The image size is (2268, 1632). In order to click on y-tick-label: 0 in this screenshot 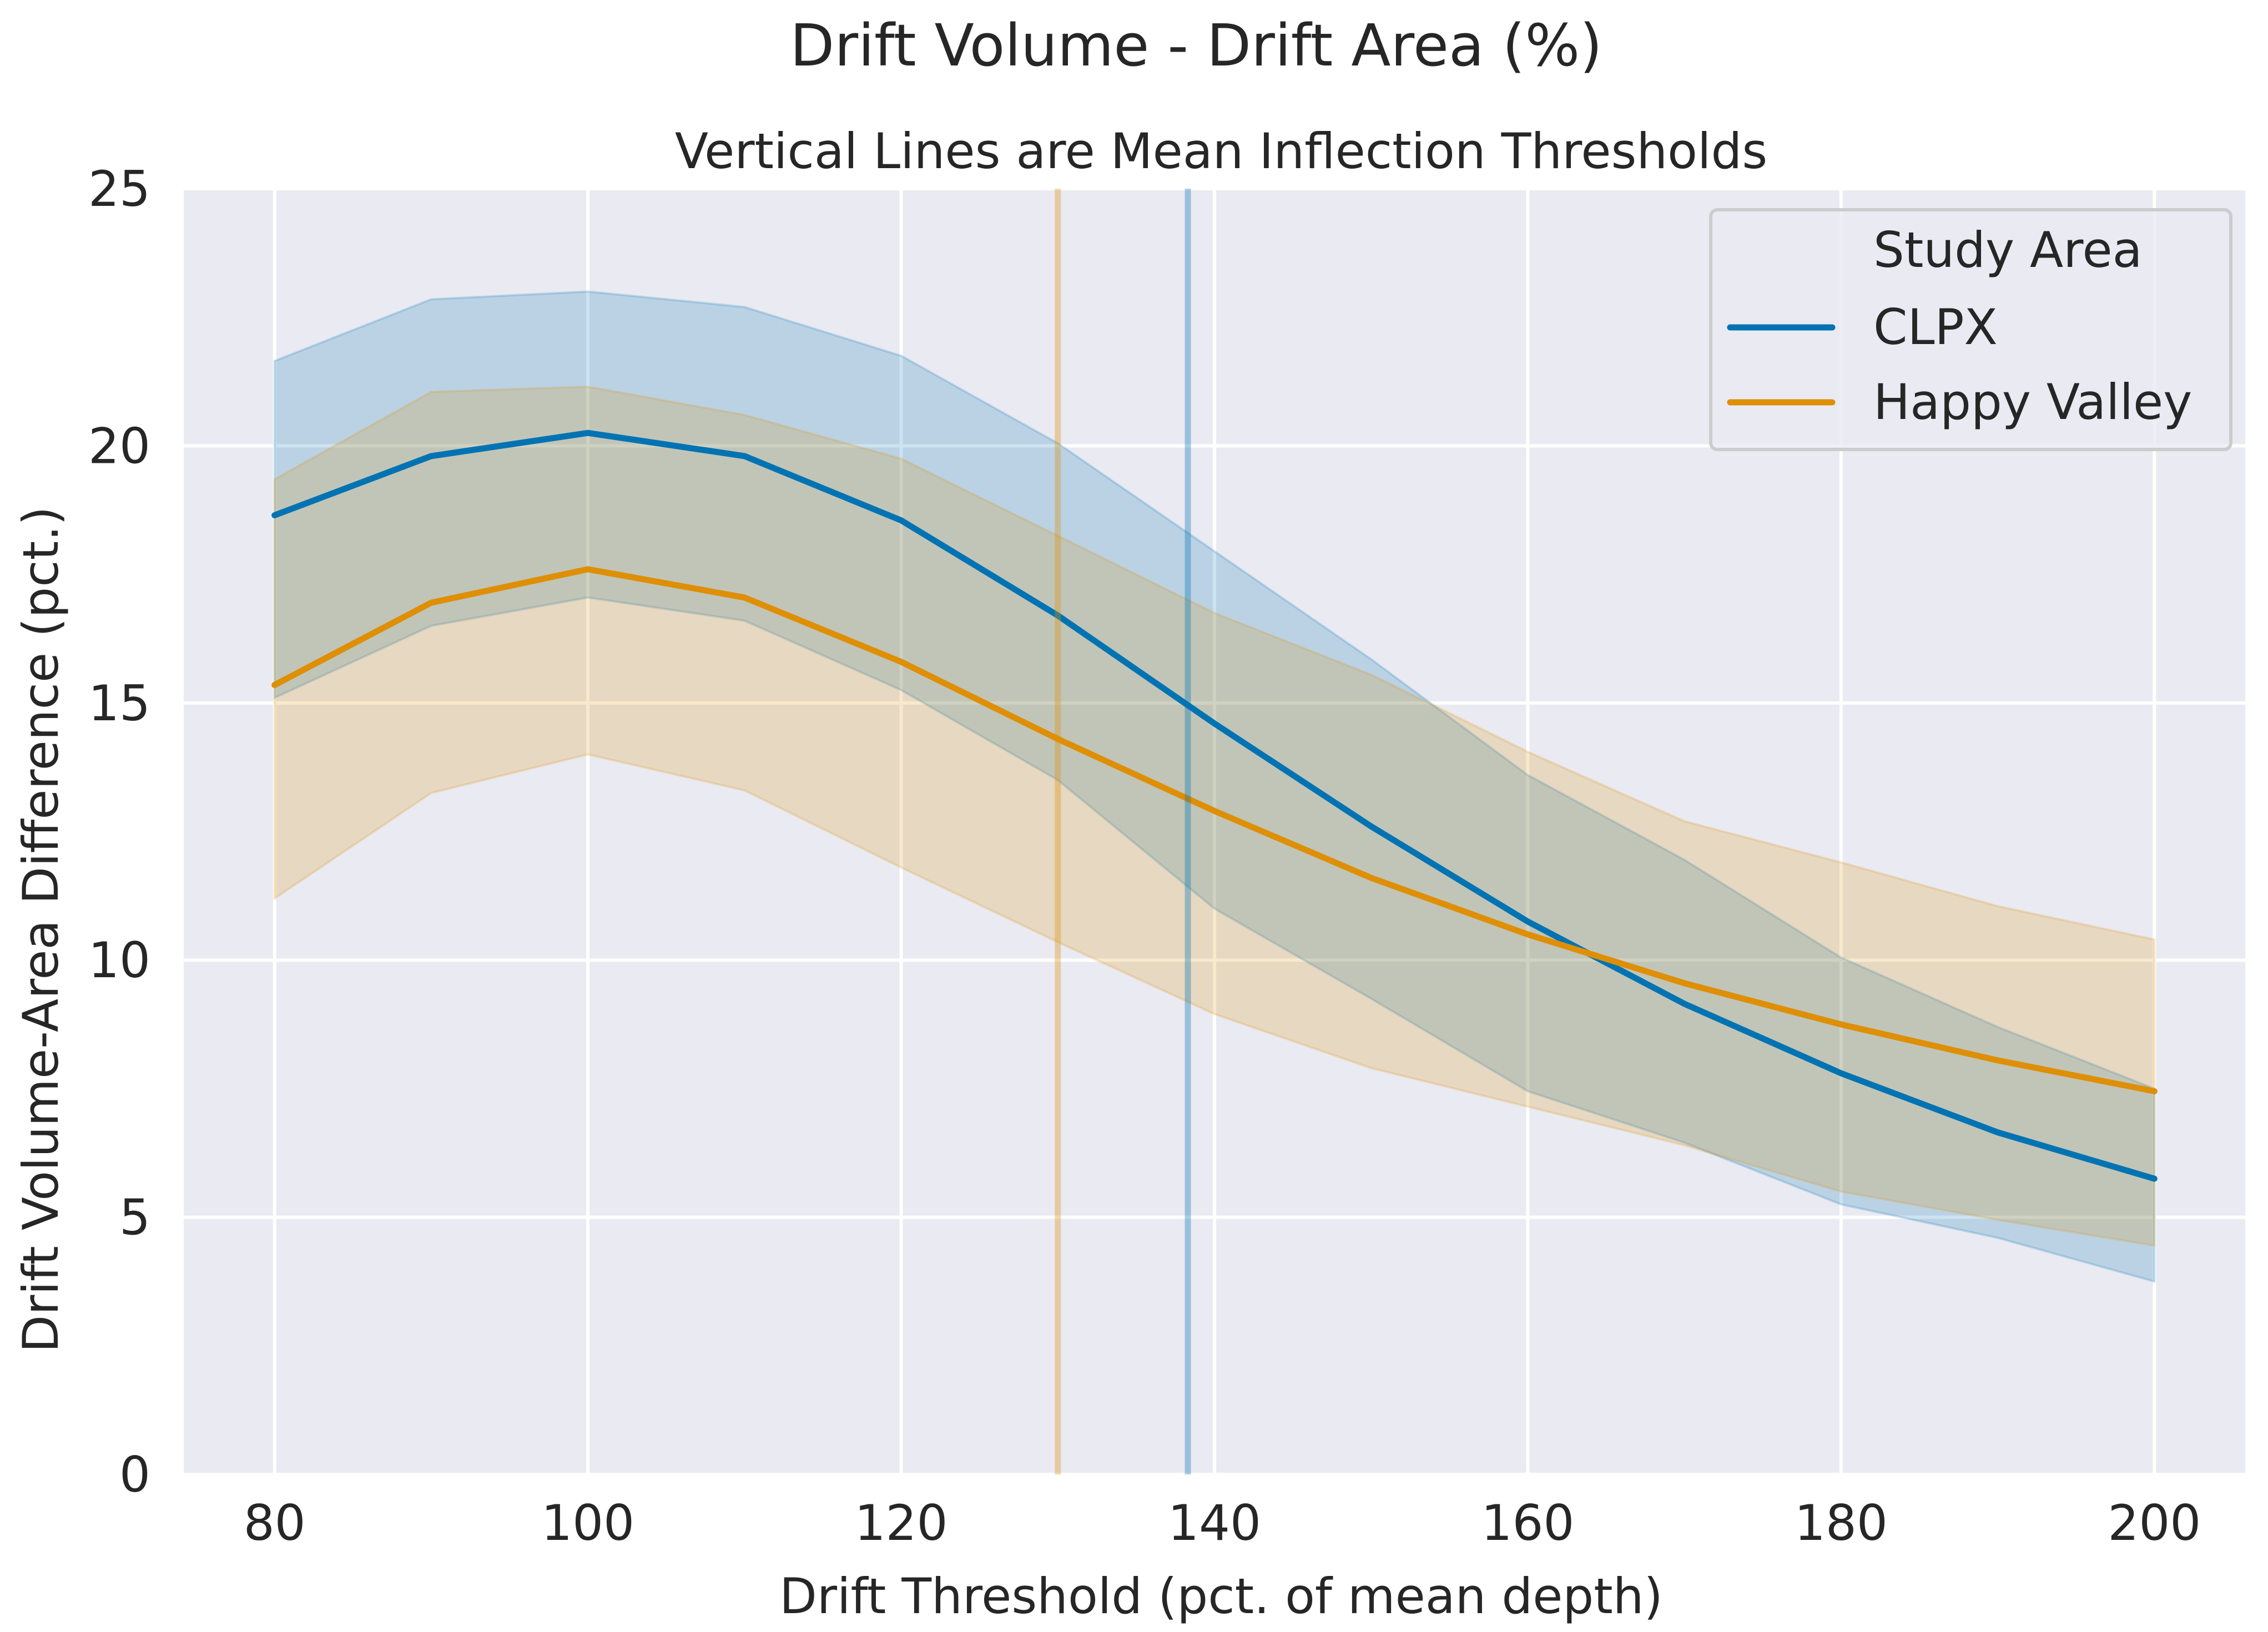, I will do `click(134, 1474)`.